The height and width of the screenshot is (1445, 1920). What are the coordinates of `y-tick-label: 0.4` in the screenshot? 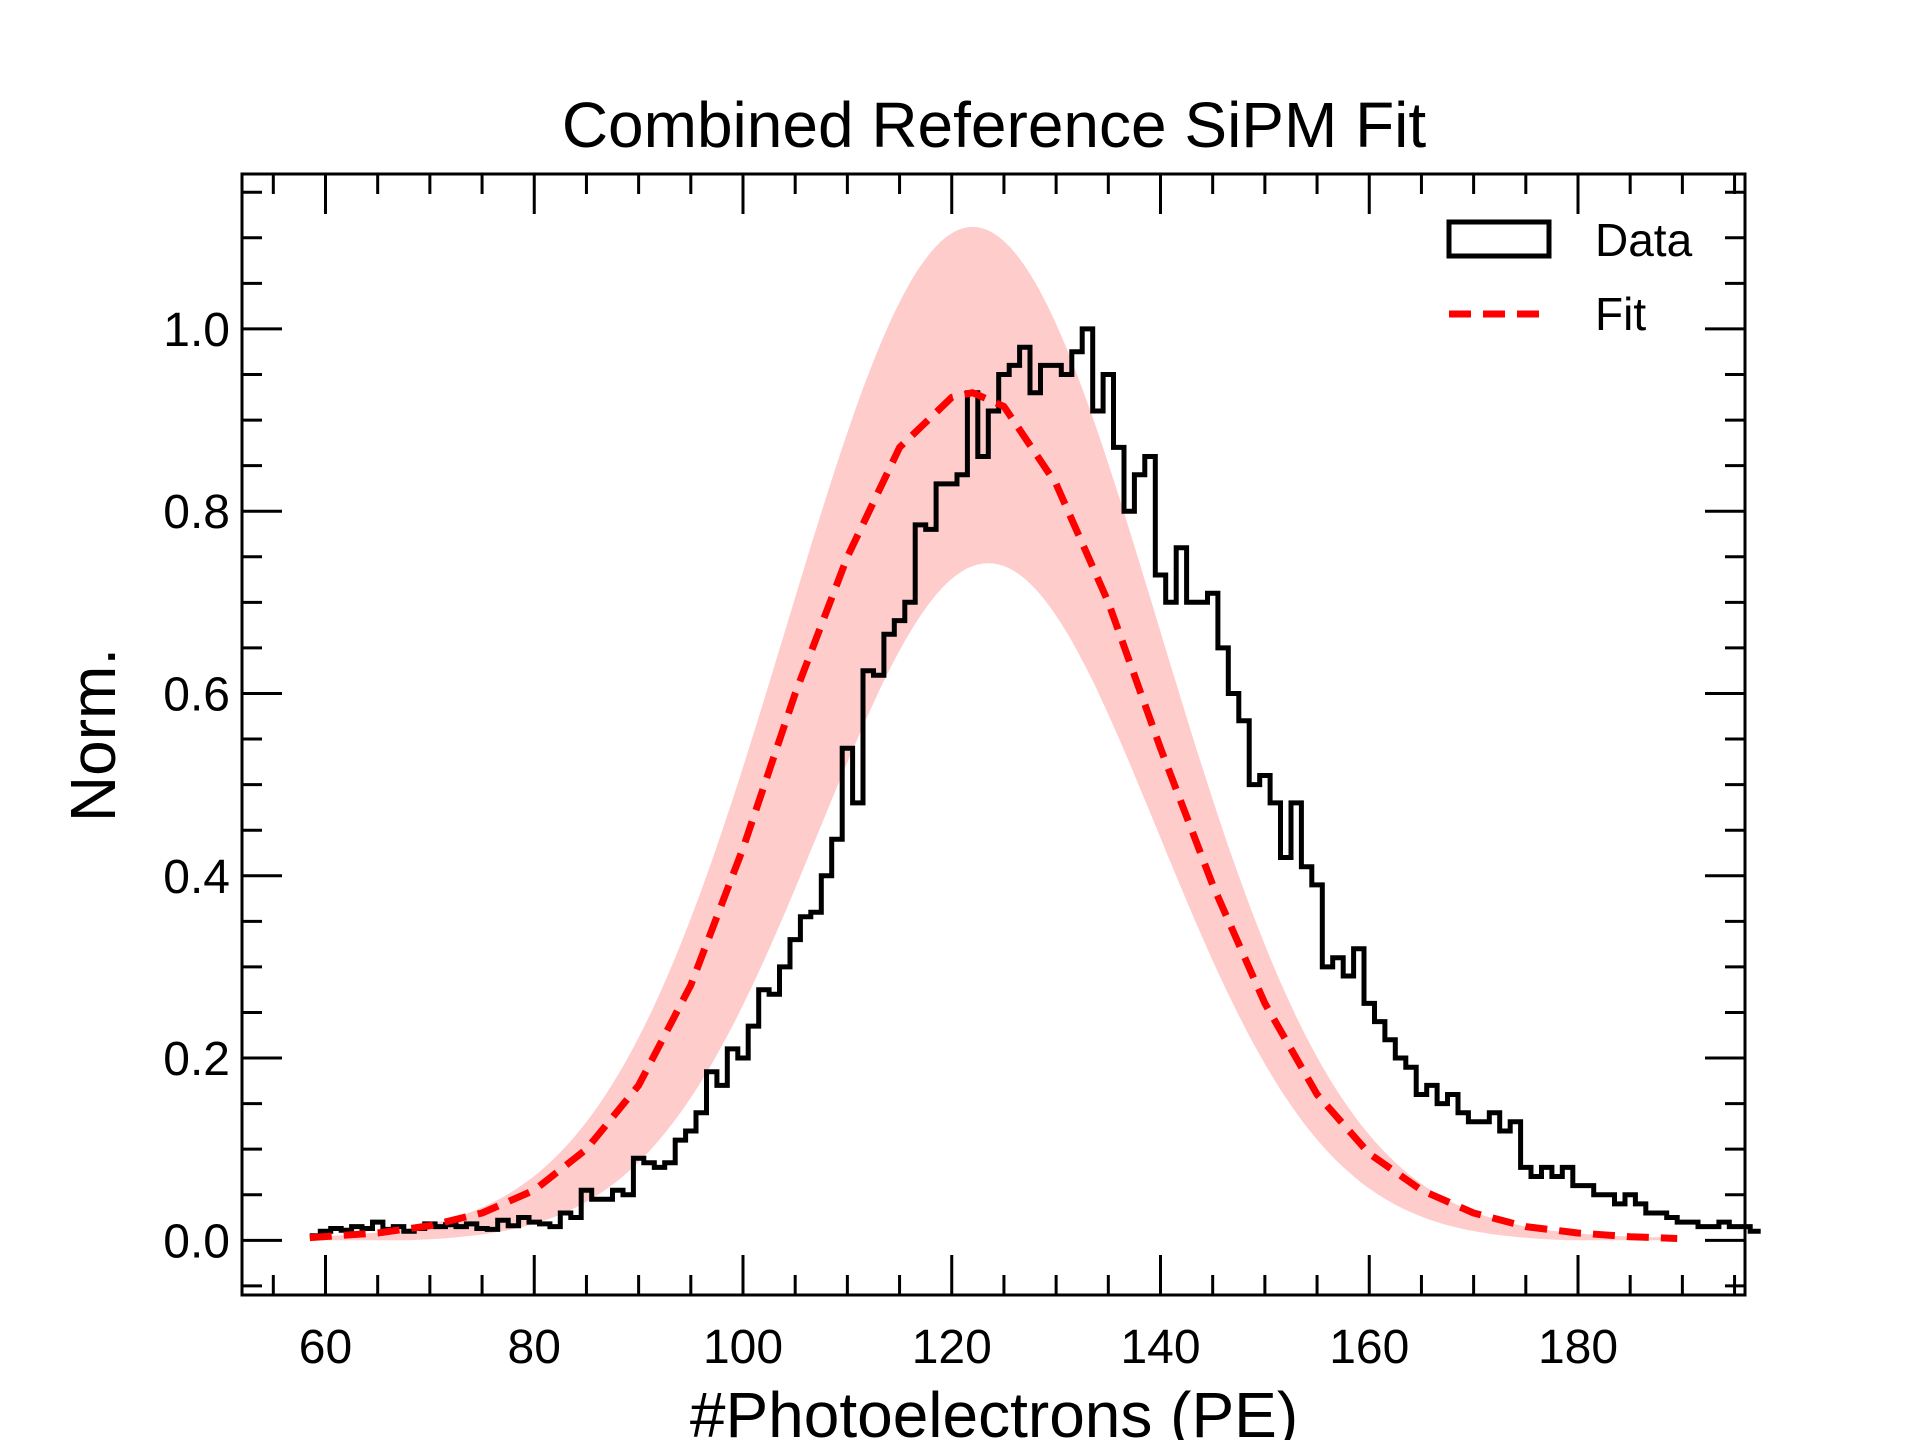 It's located at (196, 877).